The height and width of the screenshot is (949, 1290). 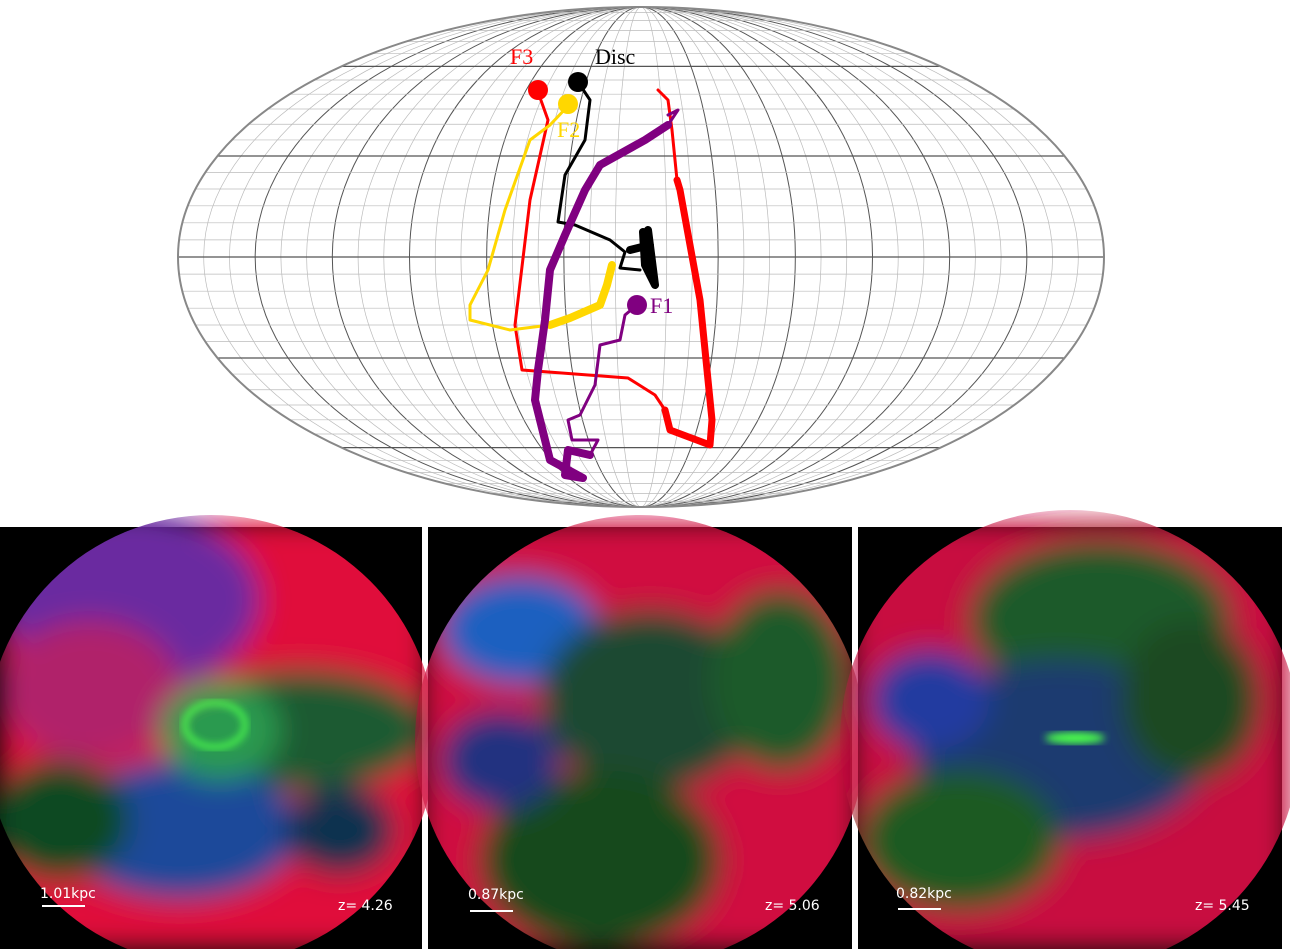 What do you see at coordinates (792, 906) in the screenshot?
I see `redshift-label: z= 5.06` at bounding box center [792, 906].